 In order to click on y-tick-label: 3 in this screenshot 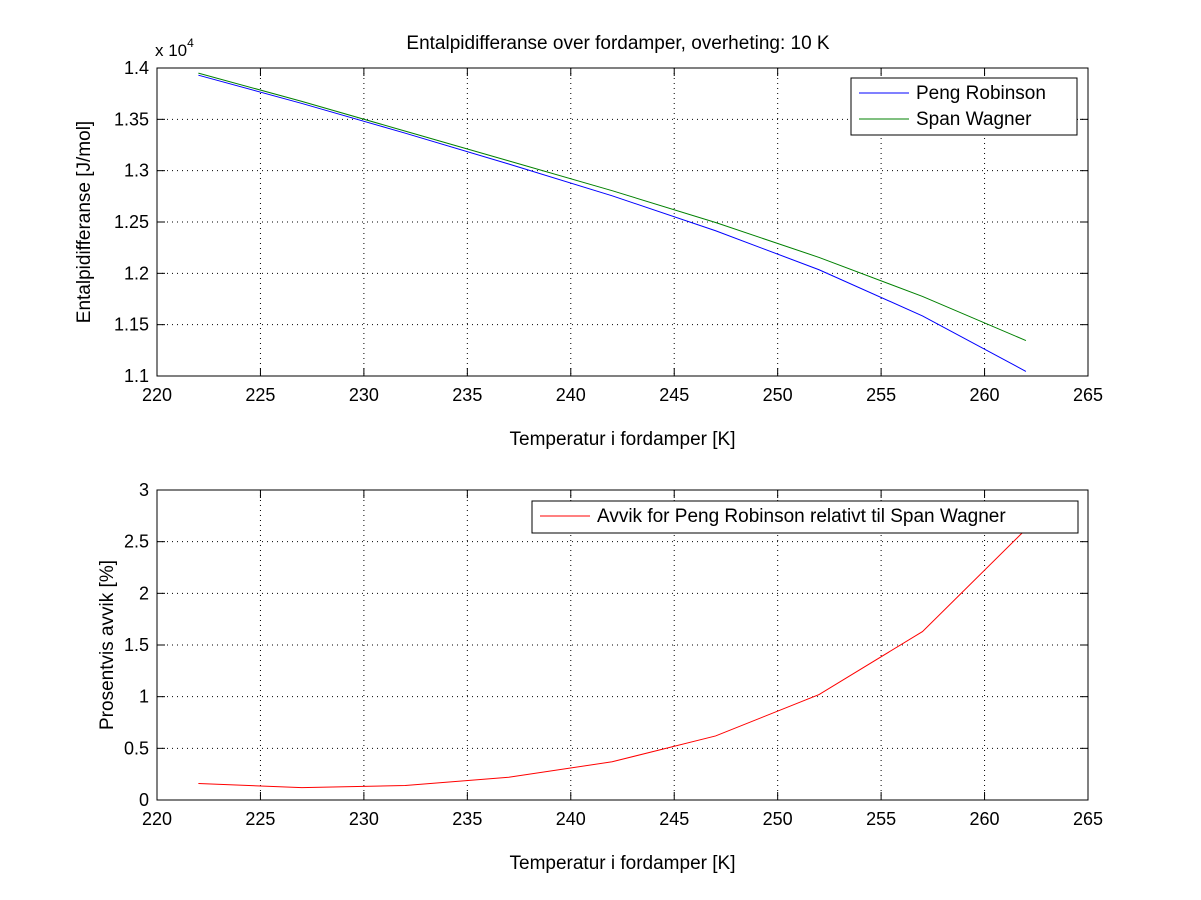, I will do `click(144, 490)`.